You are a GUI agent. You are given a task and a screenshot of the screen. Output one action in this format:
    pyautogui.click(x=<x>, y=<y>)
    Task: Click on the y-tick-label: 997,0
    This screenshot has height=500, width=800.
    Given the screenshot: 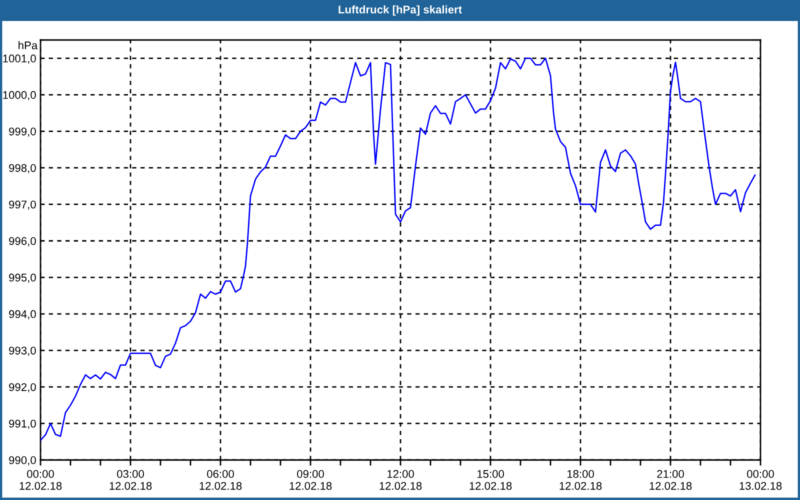 What is the action you would take?
    pyautogui.click(x=22, y=205)
    